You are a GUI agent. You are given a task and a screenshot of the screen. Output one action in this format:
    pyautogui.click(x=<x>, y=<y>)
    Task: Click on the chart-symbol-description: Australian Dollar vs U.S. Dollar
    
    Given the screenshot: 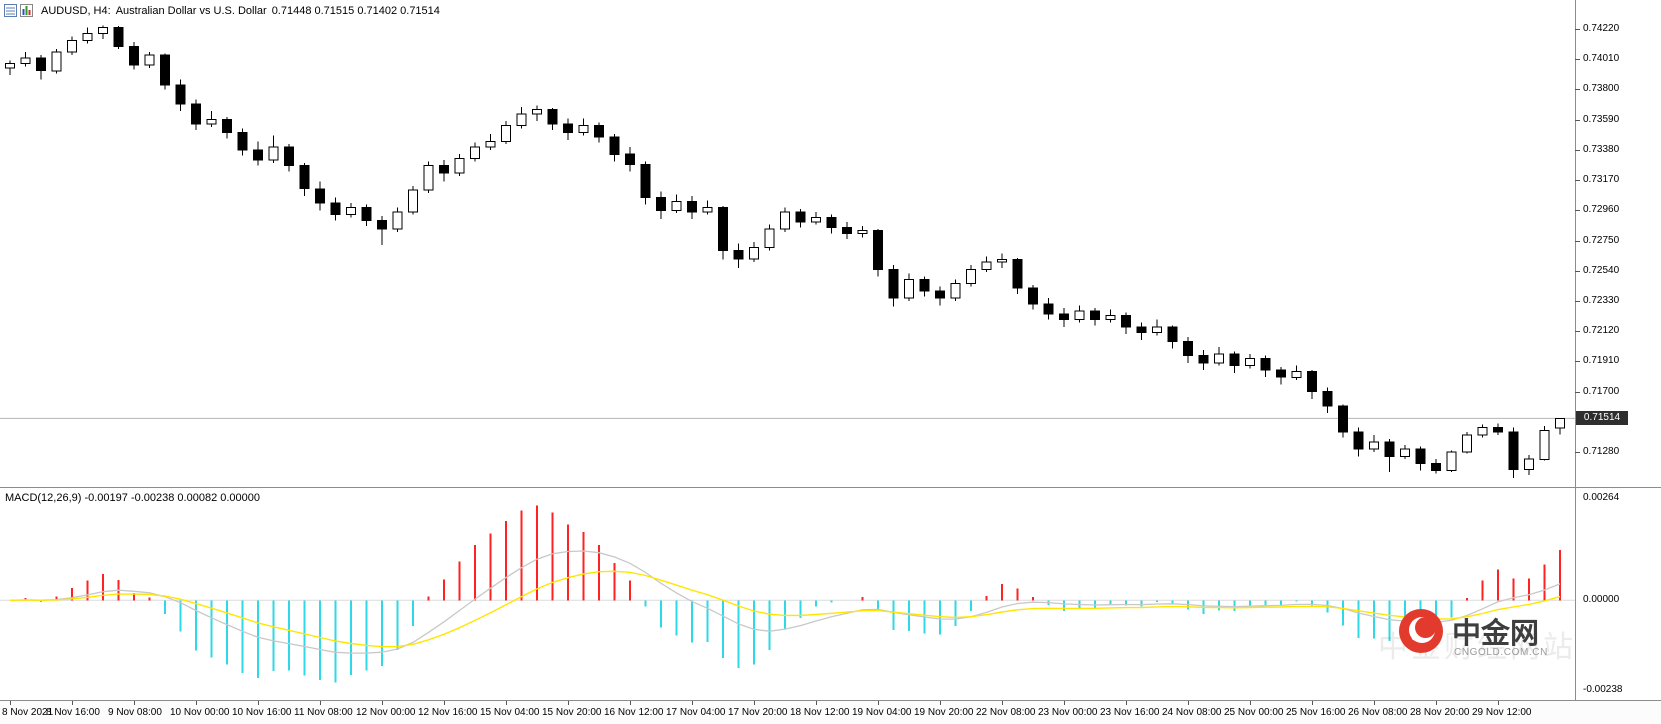 What is the action you would take?
    pyautogui.click(x=191, y=10)
    